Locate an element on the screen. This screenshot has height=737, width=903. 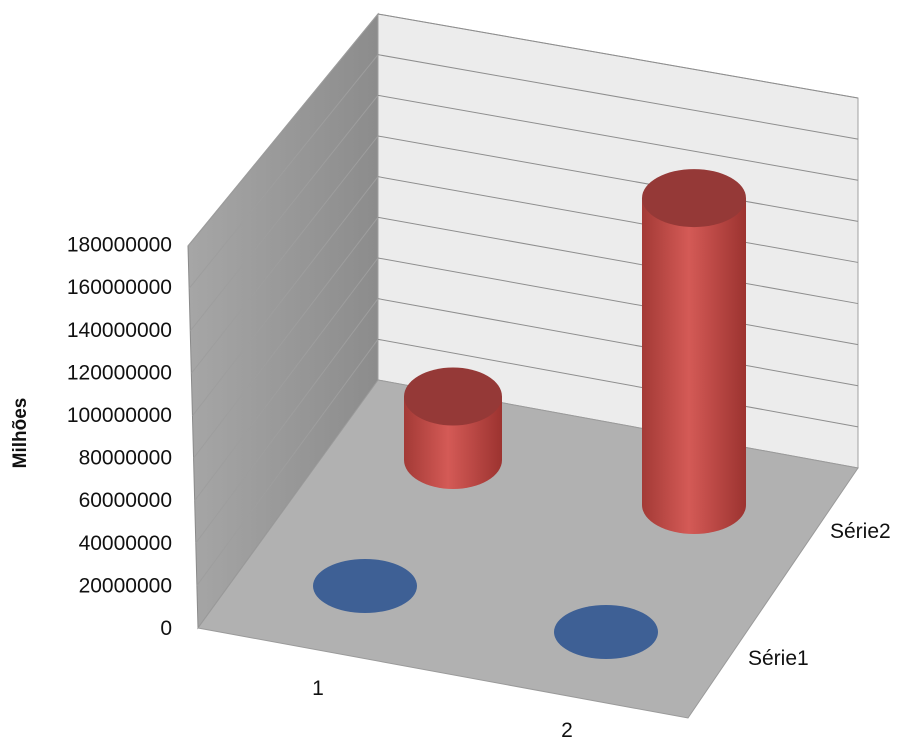
bar-Série2-1 is located at coordinates (453, 428).